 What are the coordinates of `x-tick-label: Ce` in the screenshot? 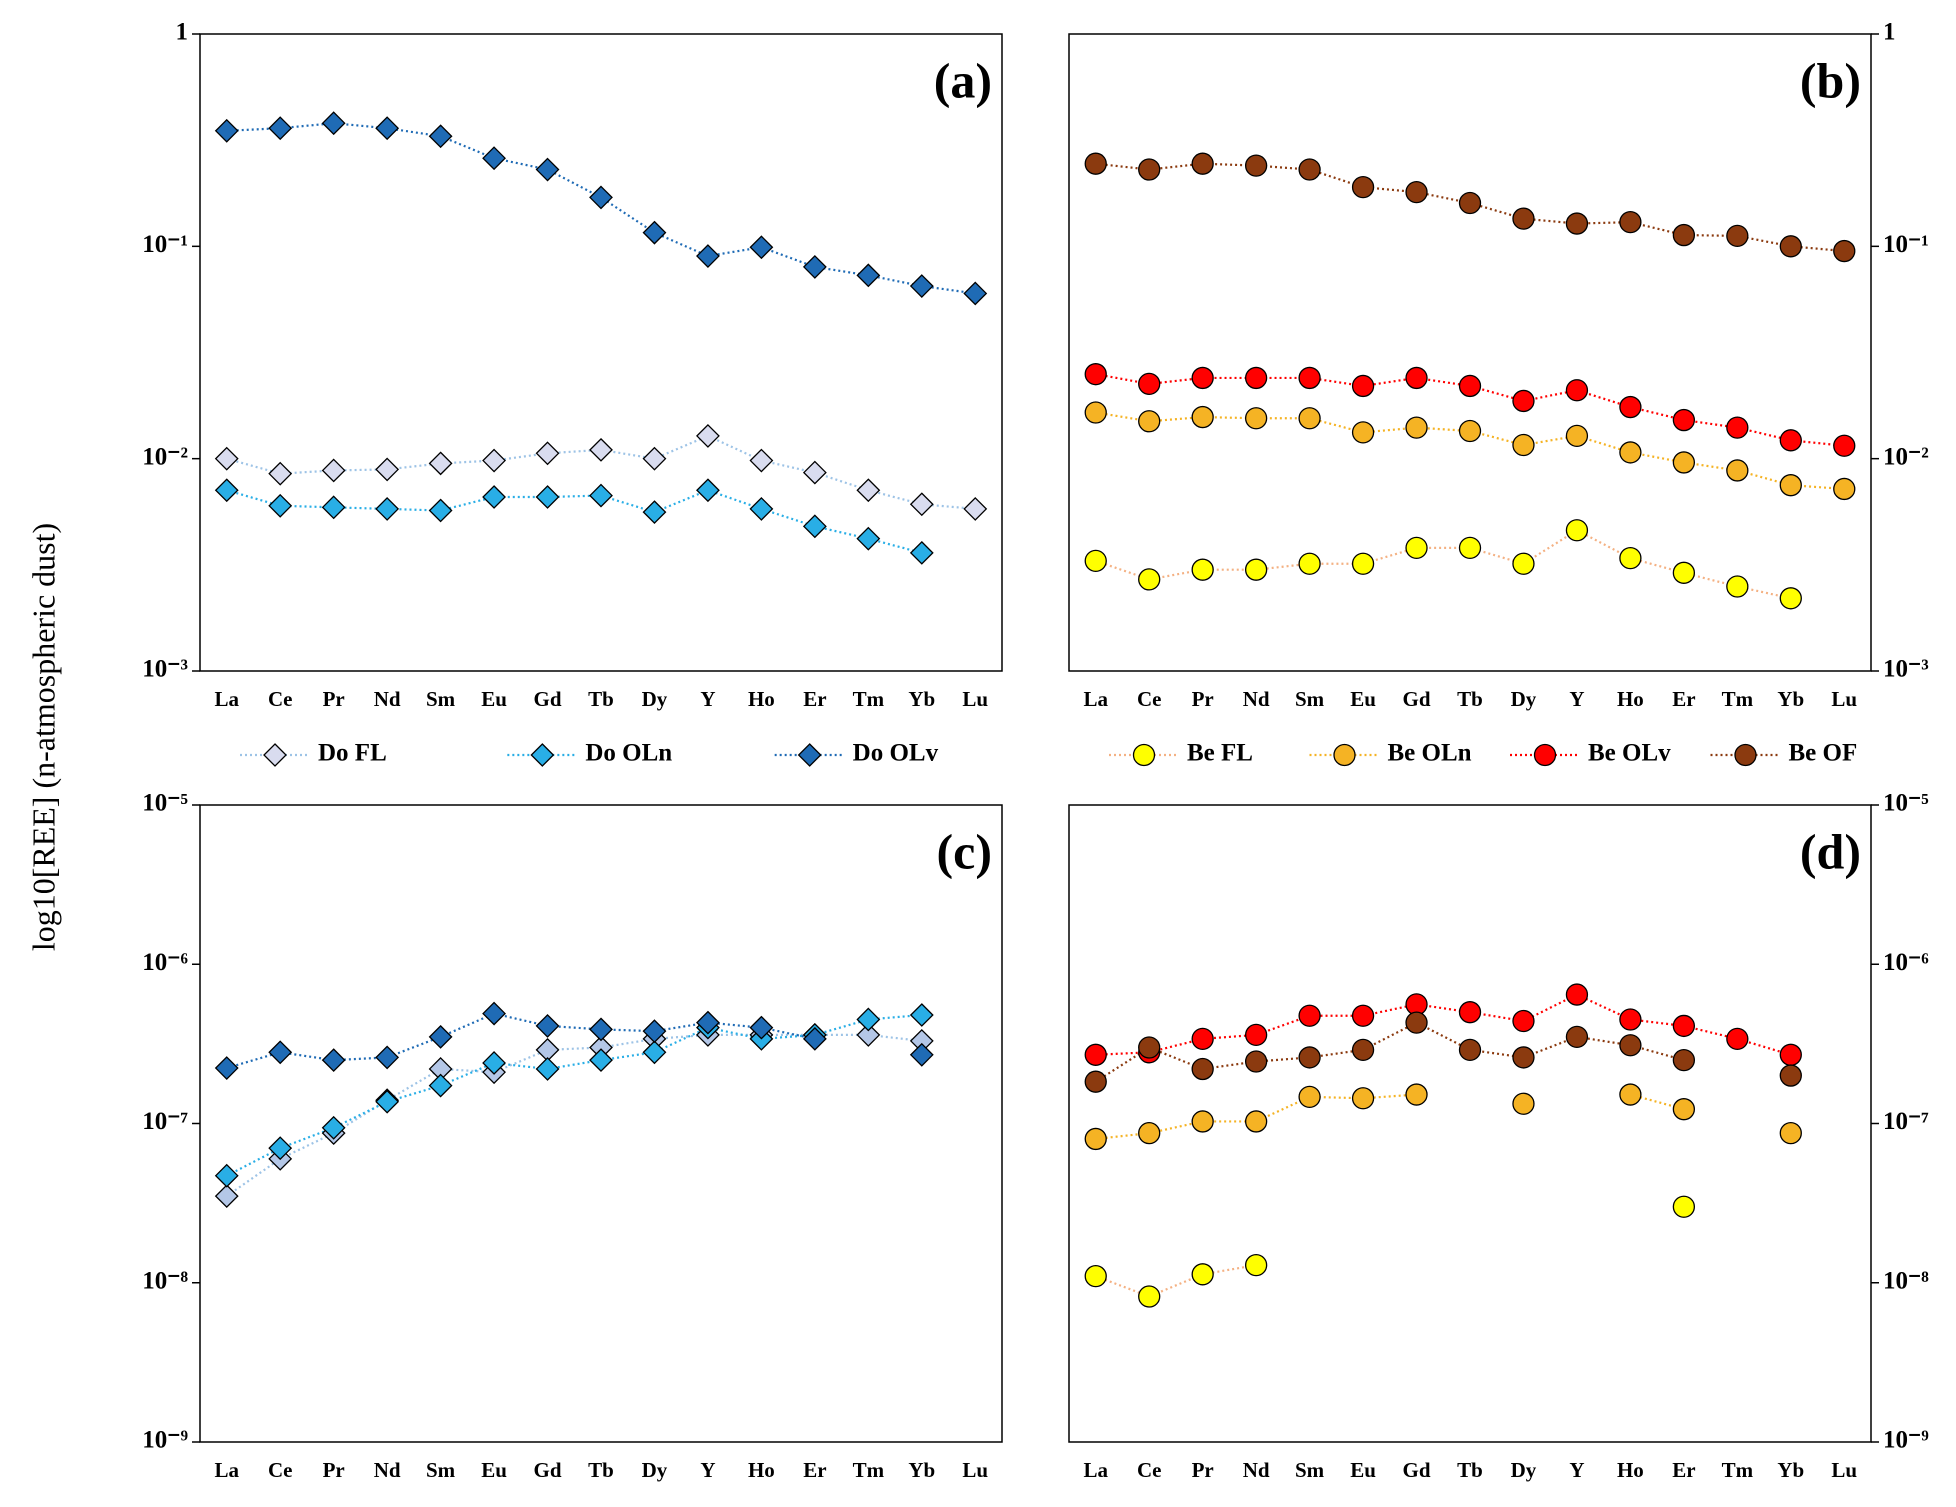 It's located at (1149, 699).